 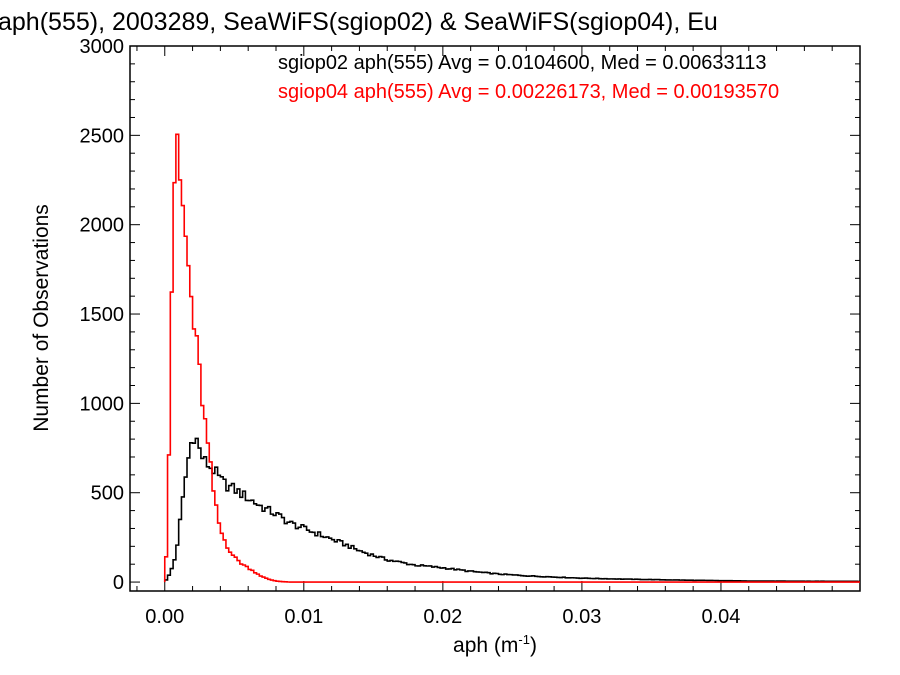 I want to click on x-axis-label: aph (m-1), so click(x=495, y=644).